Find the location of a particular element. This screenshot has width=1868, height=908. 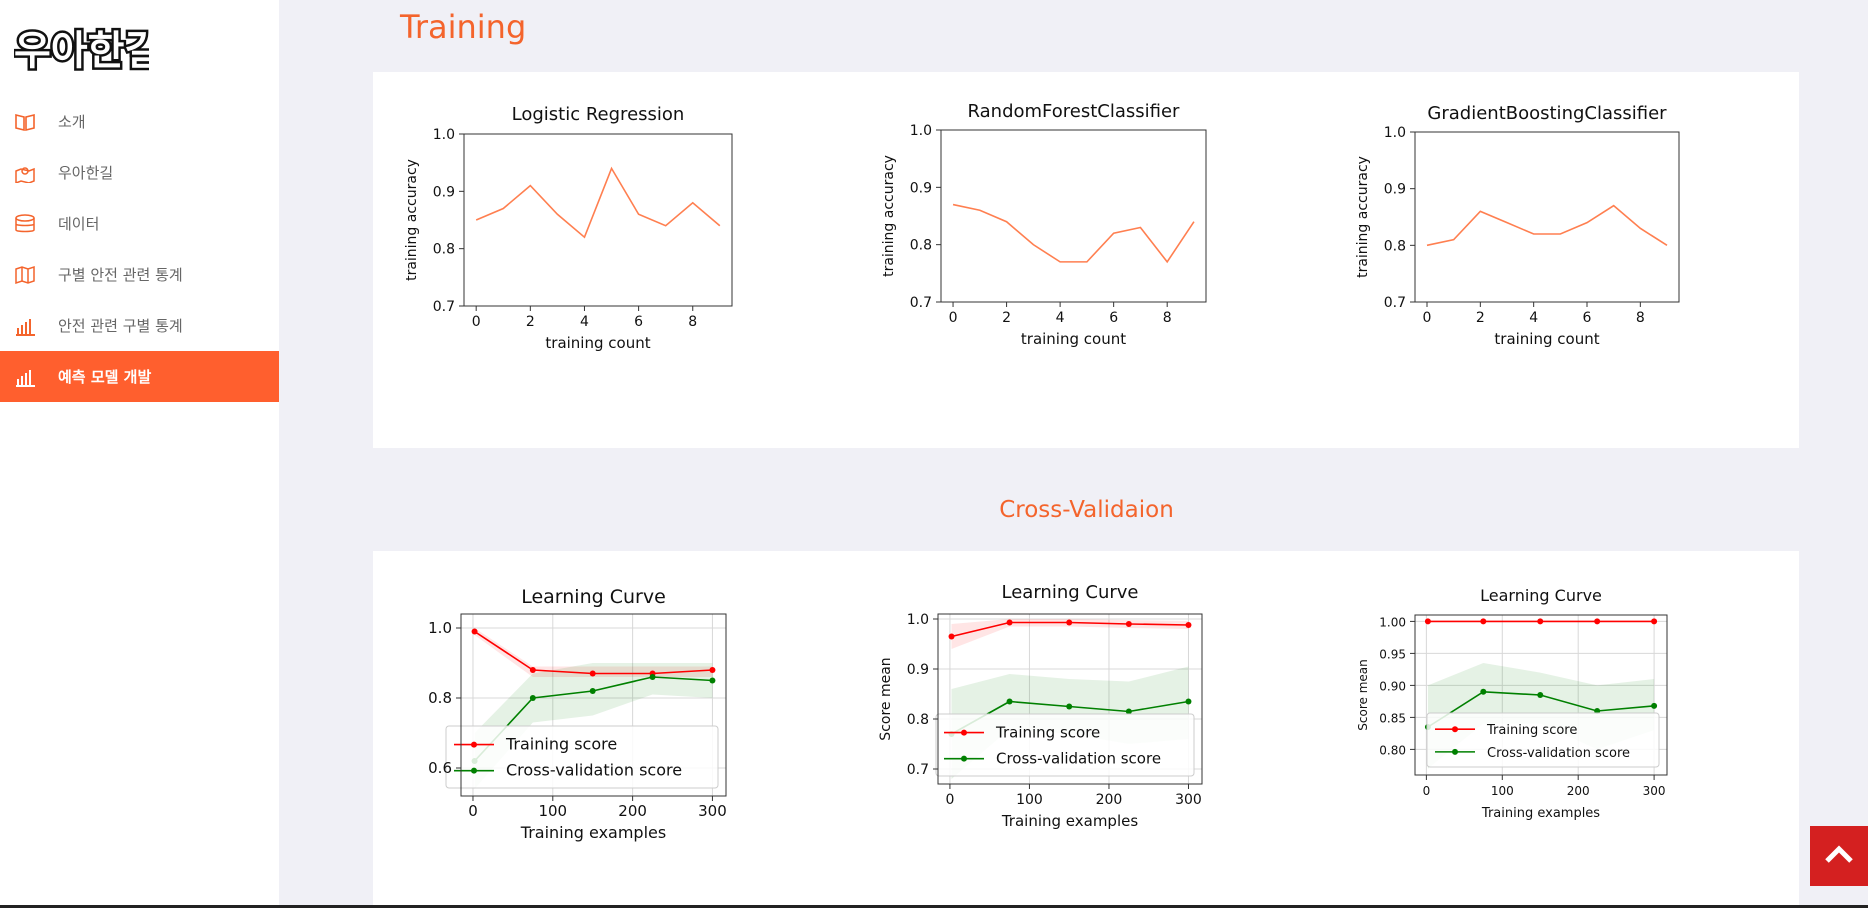

chart-title: RandomForestClassifier is located at coordinates (1074, 111).